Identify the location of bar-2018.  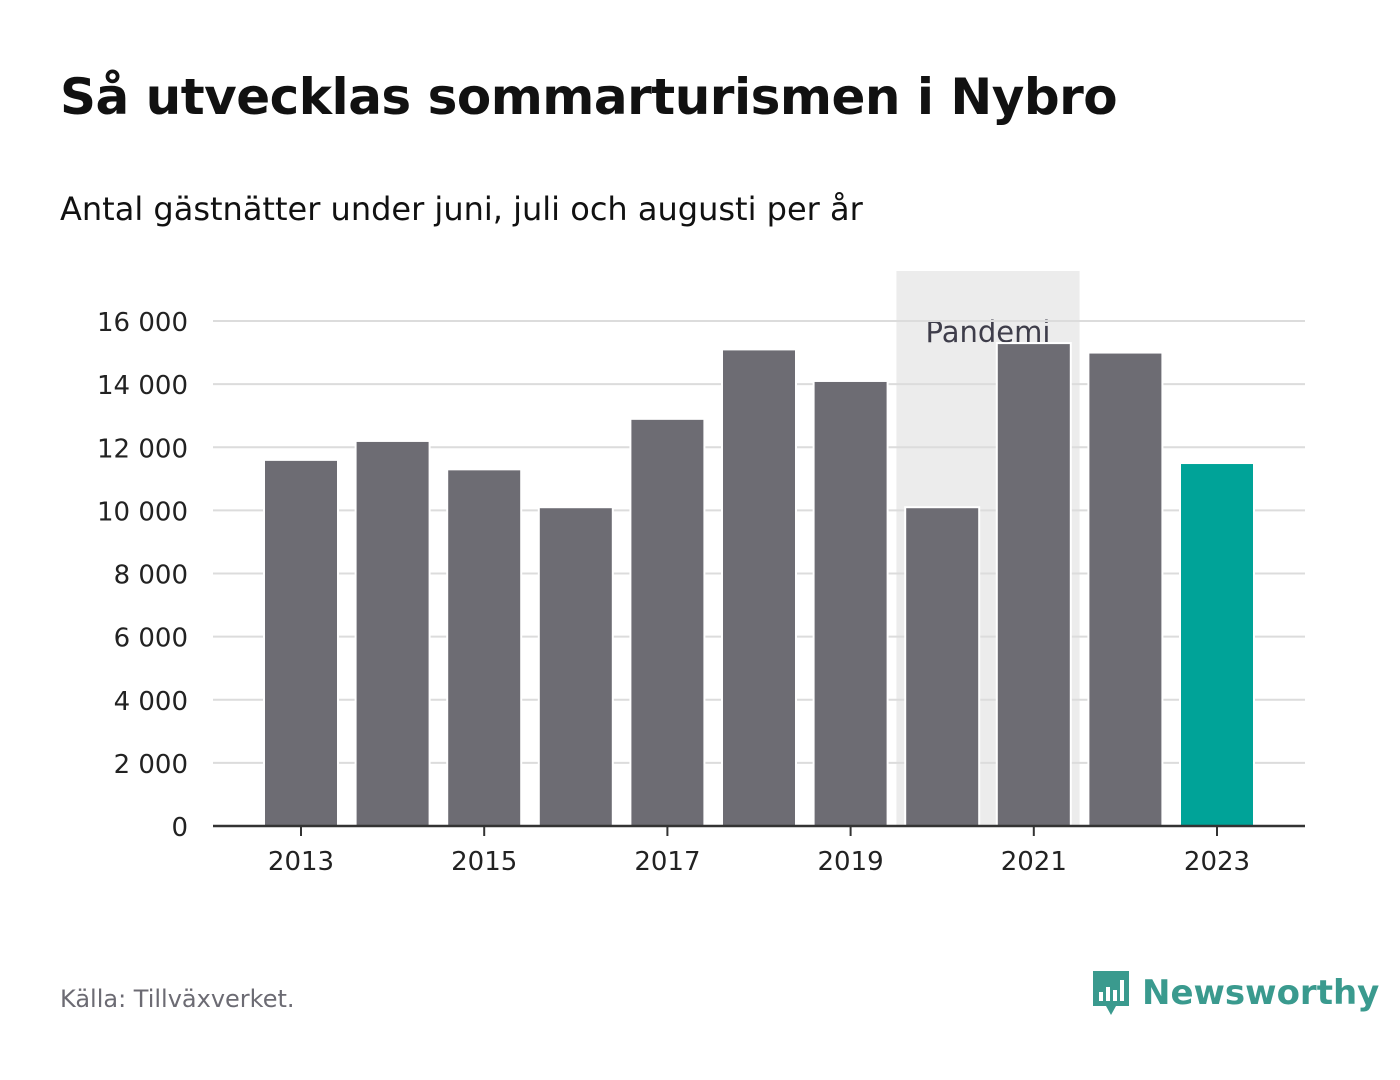
(759, 587).